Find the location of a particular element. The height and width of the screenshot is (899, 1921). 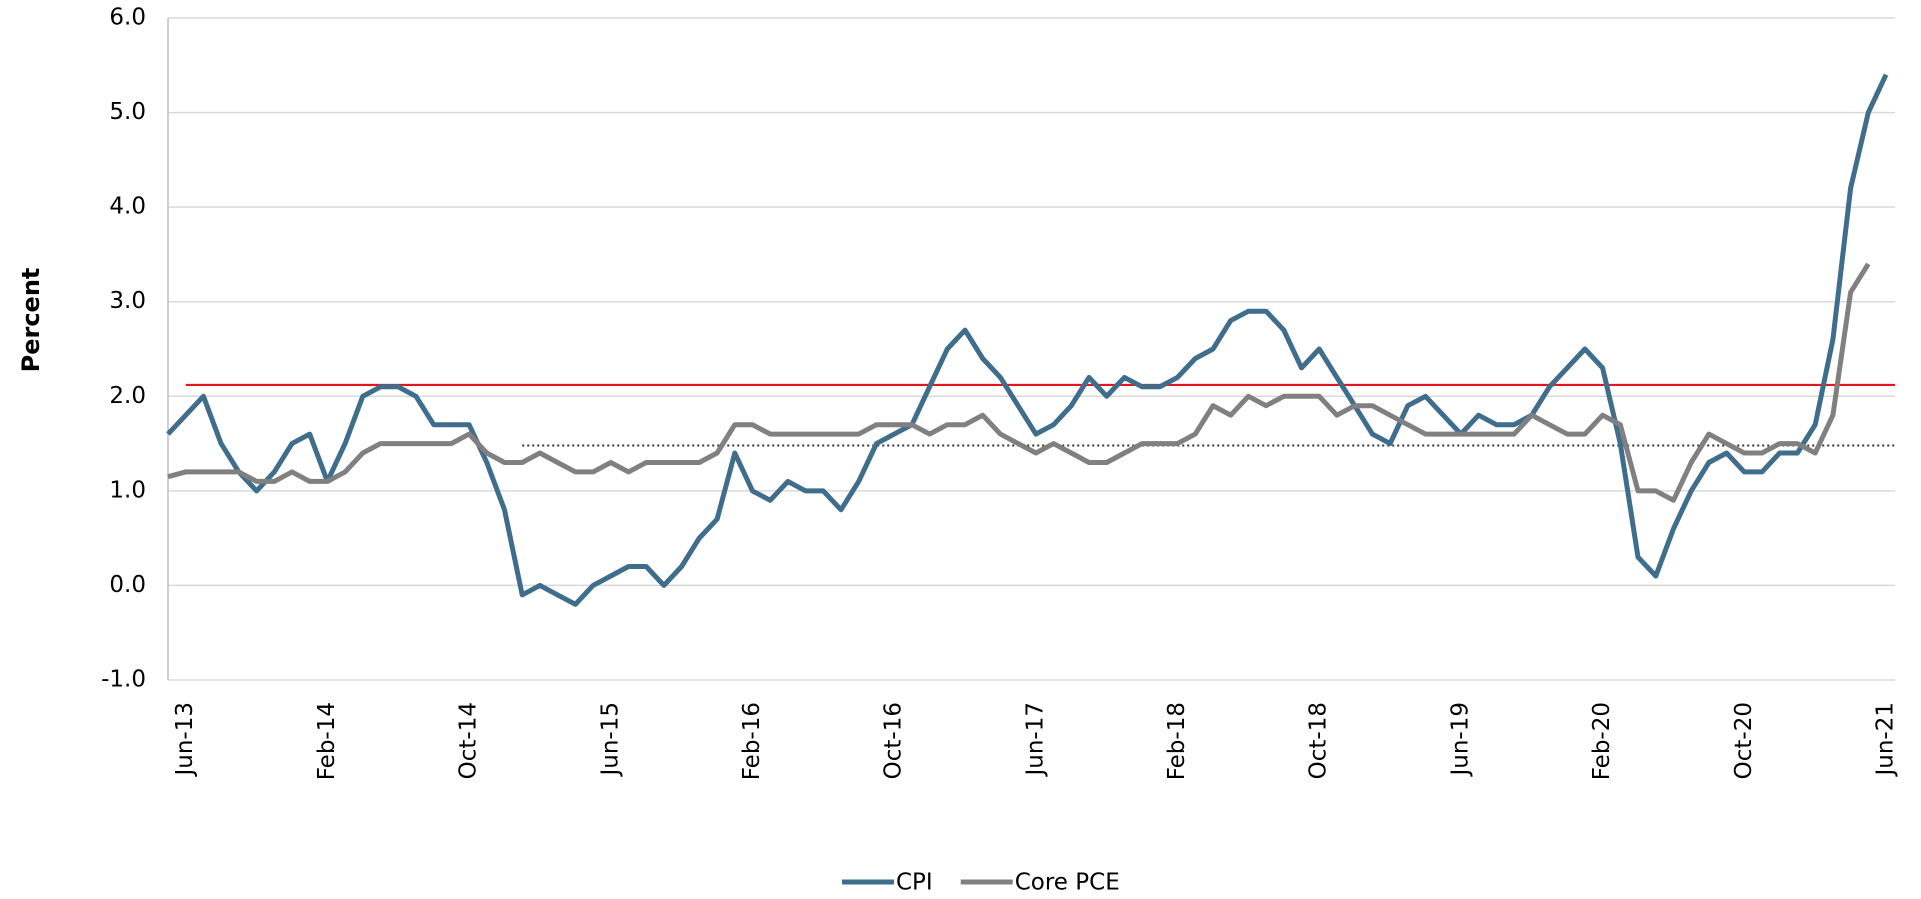

y-tick-label: 2.0 is located at coordinates (127, 396).